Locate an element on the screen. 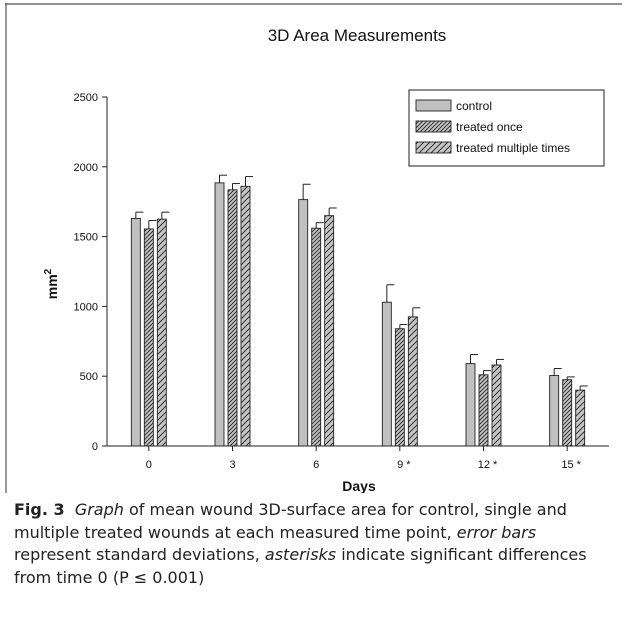 The height and width of the screenshot is (625, 625). svg-text: mm2 is located at coordinates (51, 283).